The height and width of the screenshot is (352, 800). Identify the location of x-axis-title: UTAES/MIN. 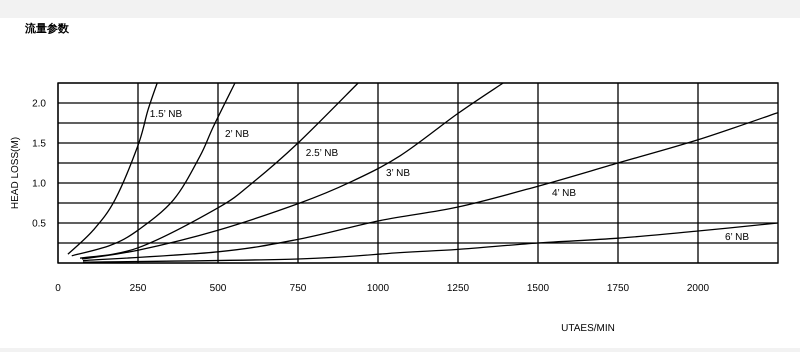
(588, 328).